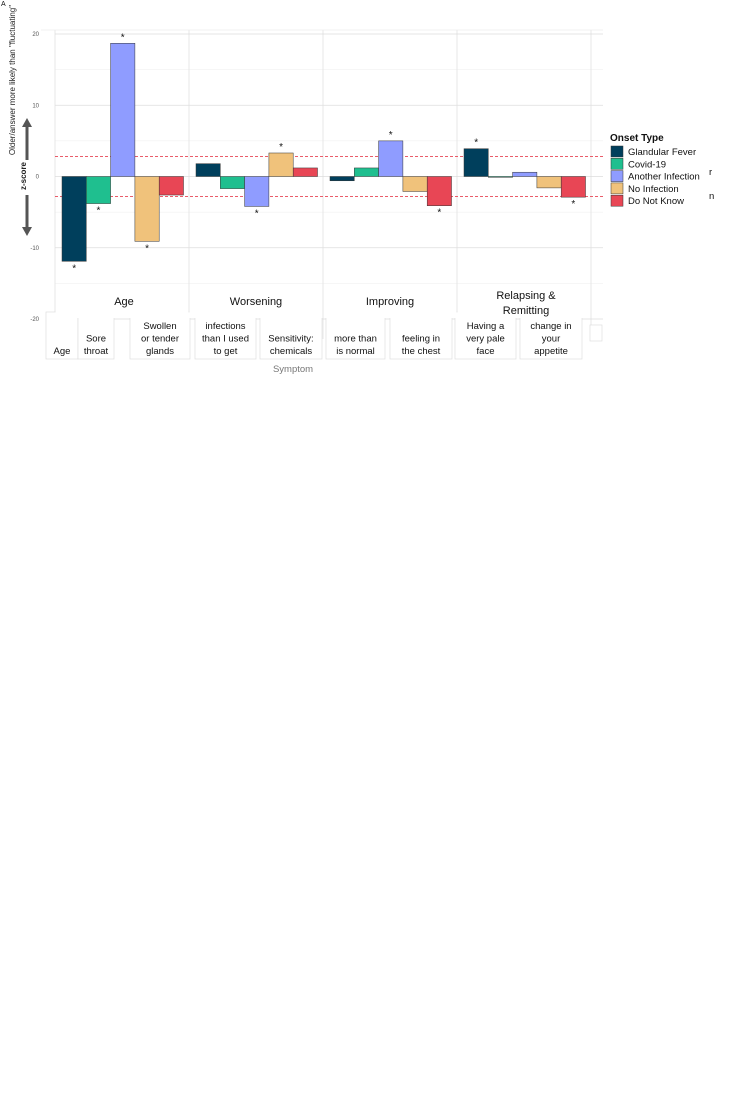 Image resolution: width=731 pixels, height=1096 pixels. What do you see at coordinates (653, 189) in the screenshot?
I see `legend-label: No Infection` at bounding box center [653, 189].